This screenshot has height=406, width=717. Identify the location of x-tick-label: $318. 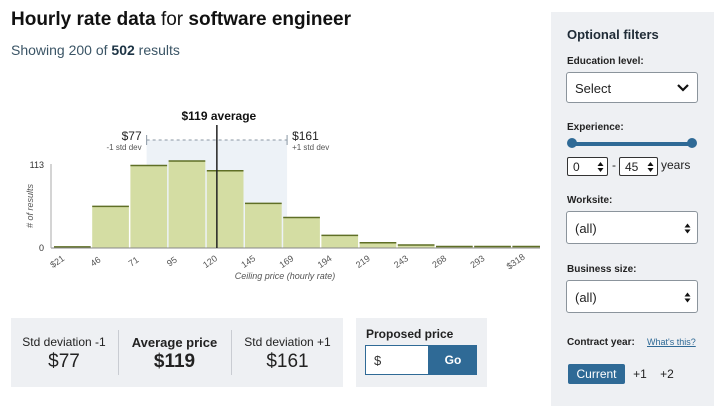
(516, 262).